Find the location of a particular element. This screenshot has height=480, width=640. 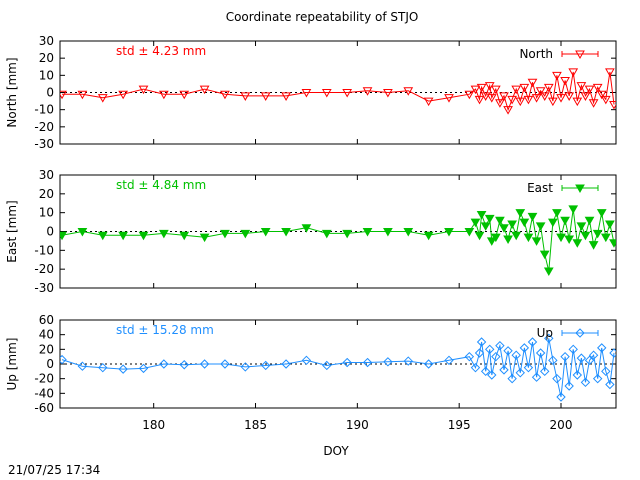

x-tick-label: 195 is located at coordinates (459, 425).